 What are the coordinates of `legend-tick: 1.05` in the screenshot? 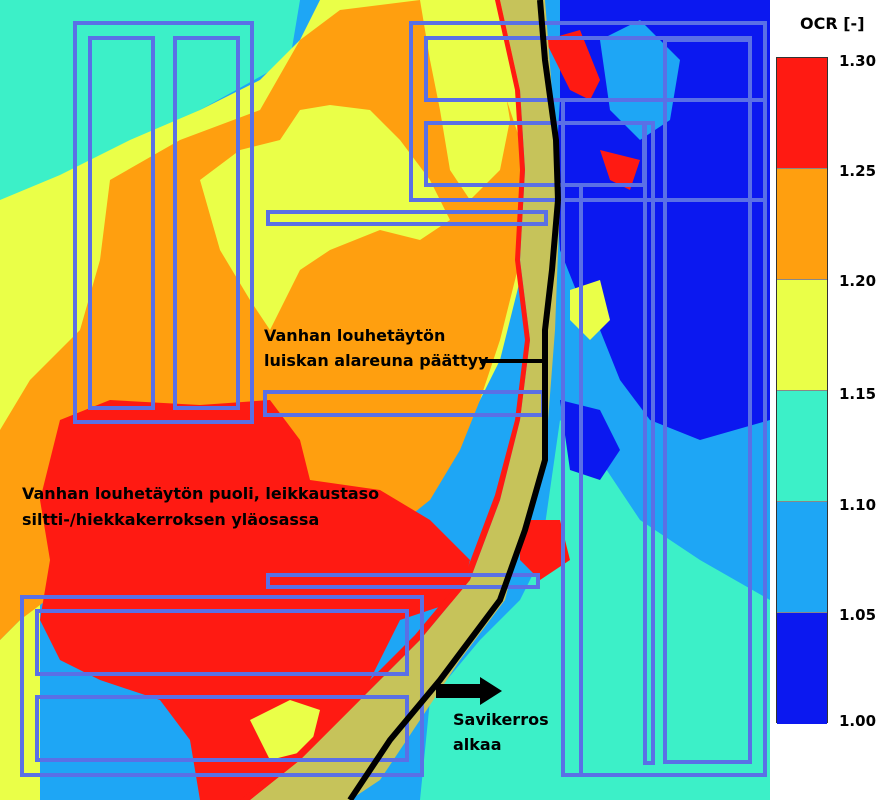 It's located at (858, 615).